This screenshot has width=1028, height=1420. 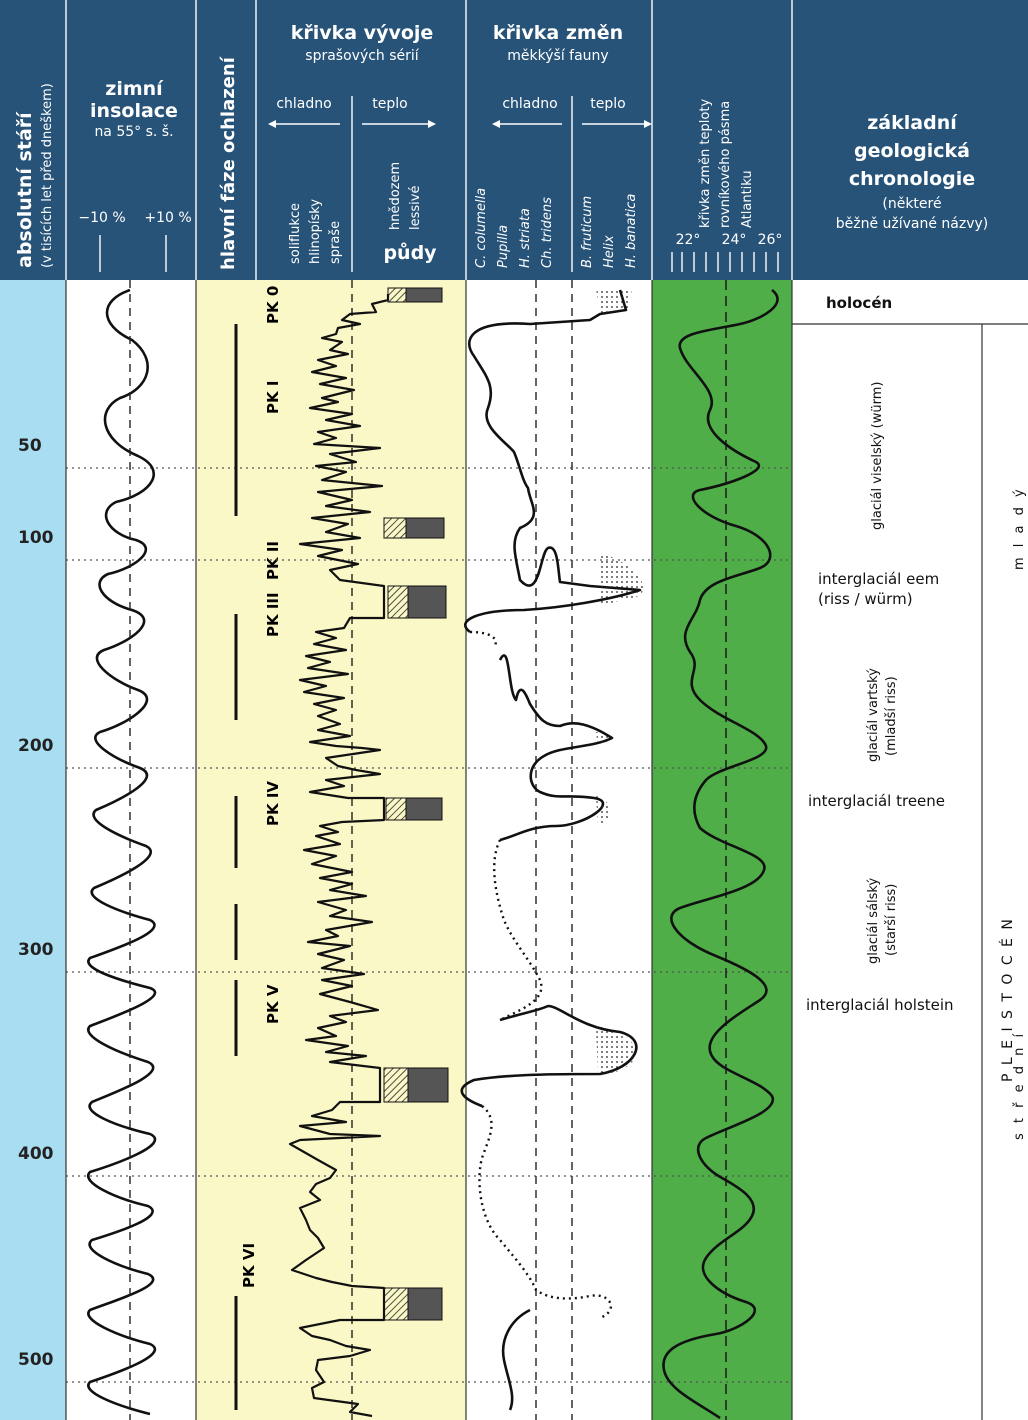 I want to click on age-label-300: 300, so click(x=36, y=950).